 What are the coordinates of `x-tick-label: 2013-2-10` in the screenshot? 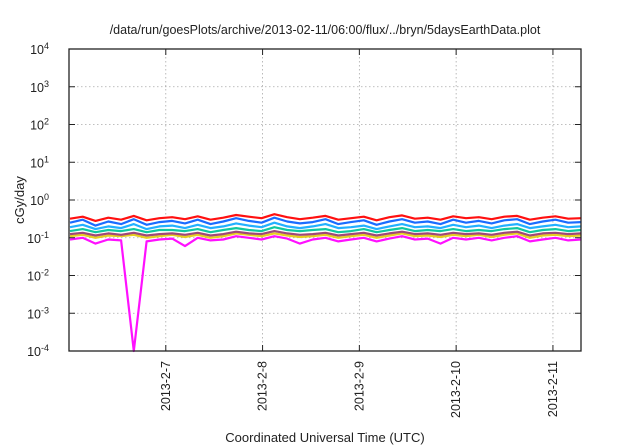 It's located at (456, 389).